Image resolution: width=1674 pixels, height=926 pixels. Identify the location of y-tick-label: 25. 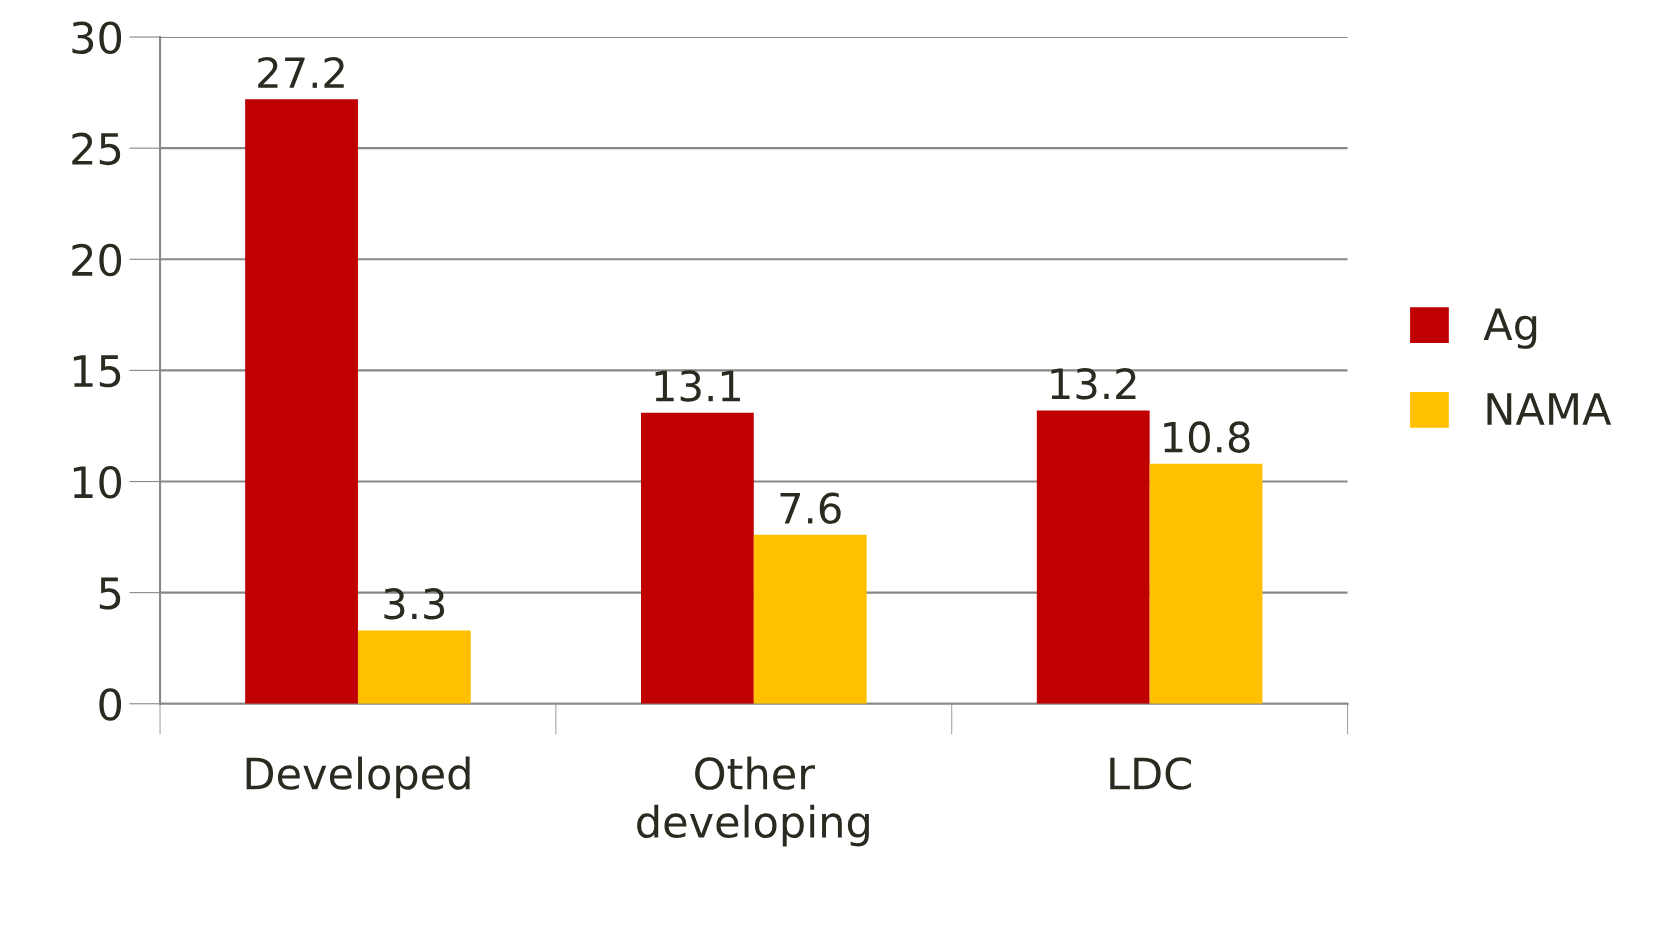
(96, 149).